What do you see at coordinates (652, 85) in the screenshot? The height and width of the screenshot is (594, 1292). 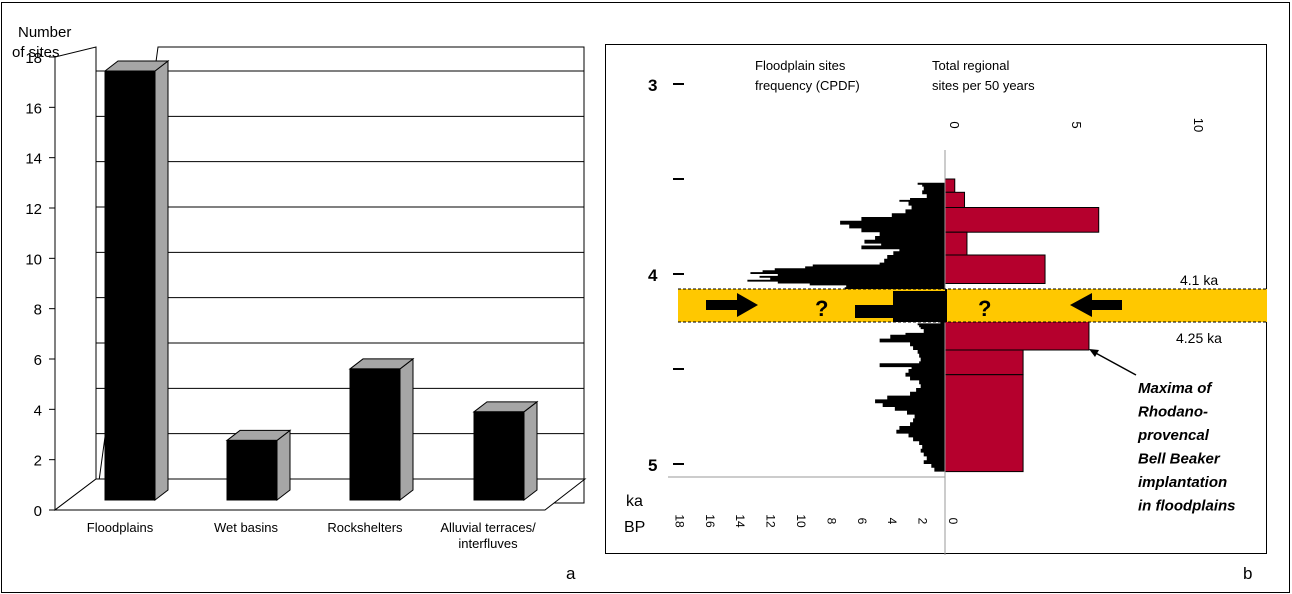 I see `age-tick-label: 3` at bounding box center [652, 85].